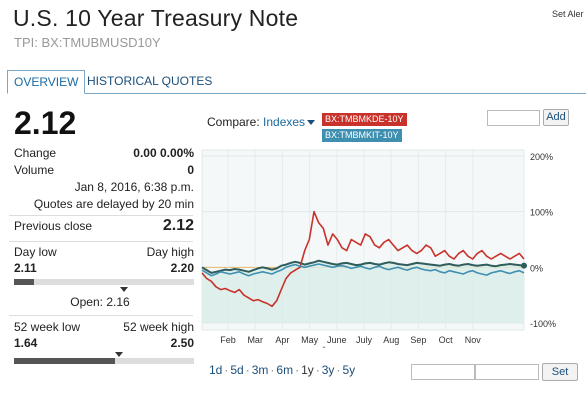  I want to click on day-range-bar, so click(104, 282).